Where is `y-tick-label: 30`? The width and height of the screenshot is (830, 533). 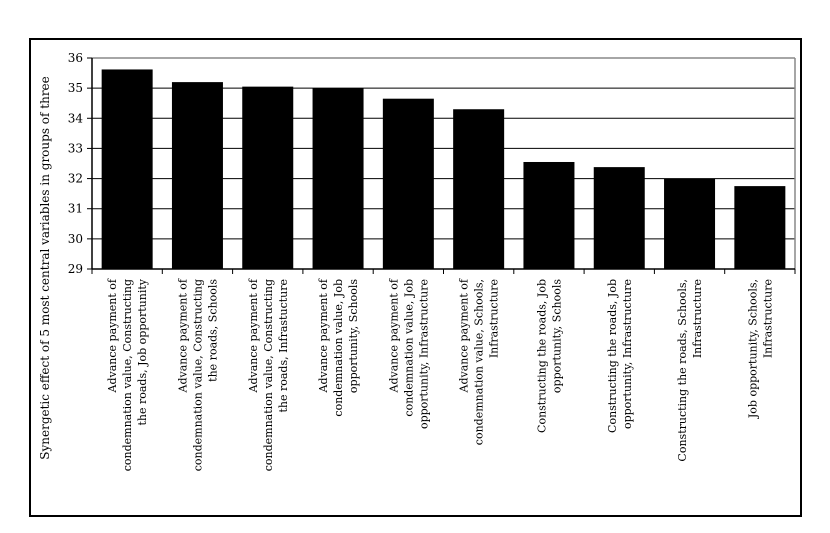
y-tick-label: 30 is located at coordinates (75, 239).